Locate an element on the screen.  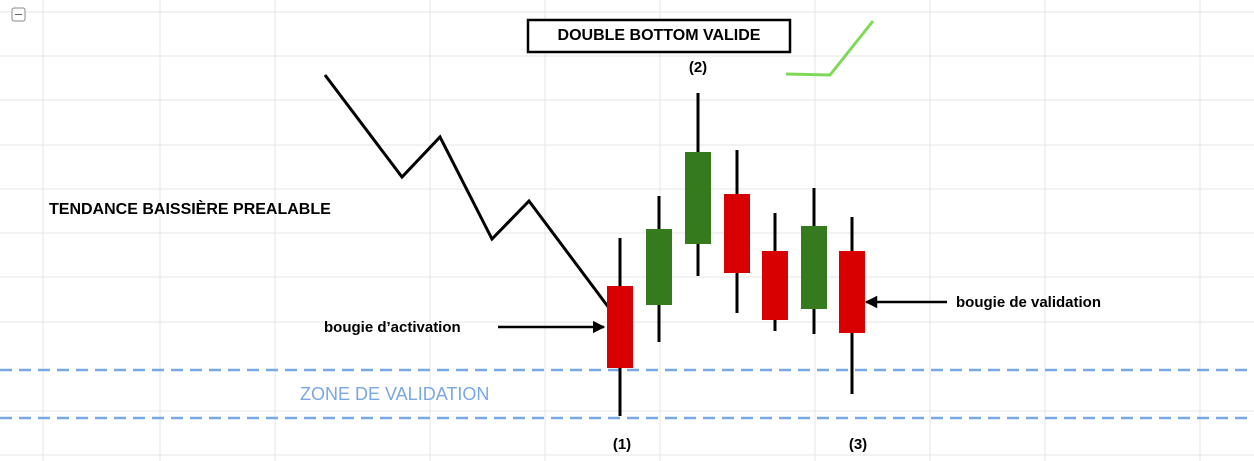
title-box is located at coordinates (659, 36).